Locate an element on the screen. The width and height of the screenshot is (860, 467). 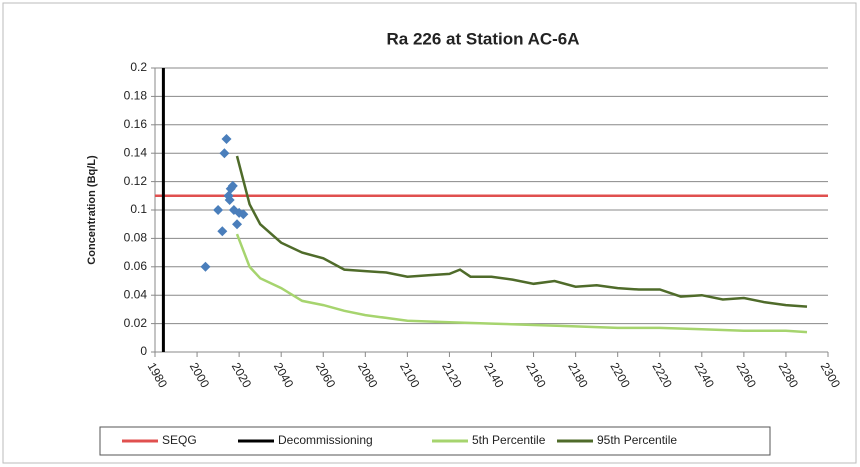
series-line is located at coordinates (521, 283).